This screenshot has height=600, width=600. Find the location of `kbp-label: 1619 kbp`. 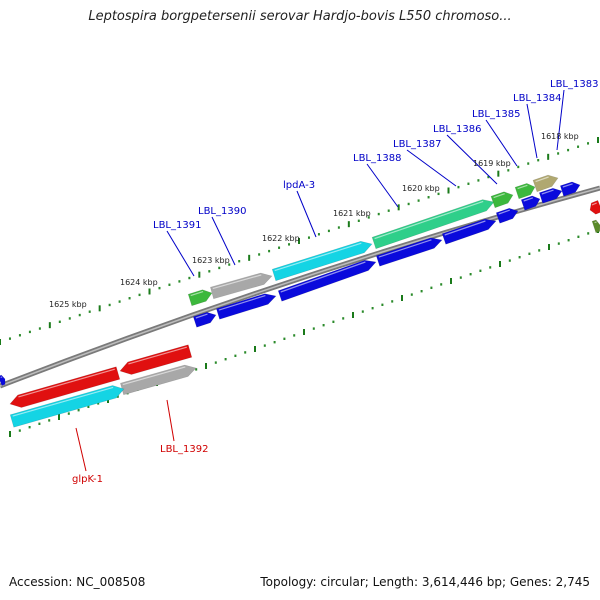

kbp-label: 1619 kbp is located at coordinates (492, 163).